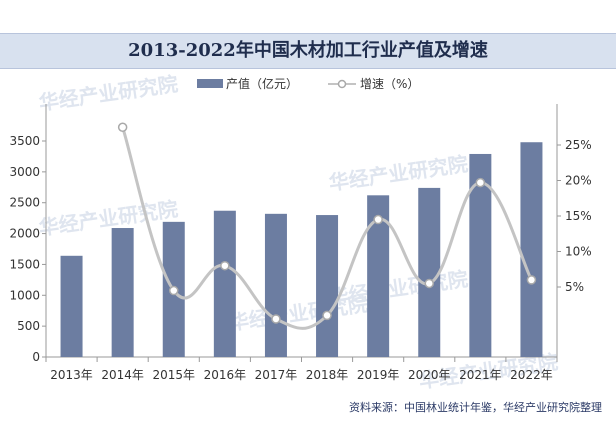 The width and height of the screenshot is (616, 427). Describe the element at coordinates (327, 375) in the screenshot. I see `x-tick-label: 2018年` at that location.